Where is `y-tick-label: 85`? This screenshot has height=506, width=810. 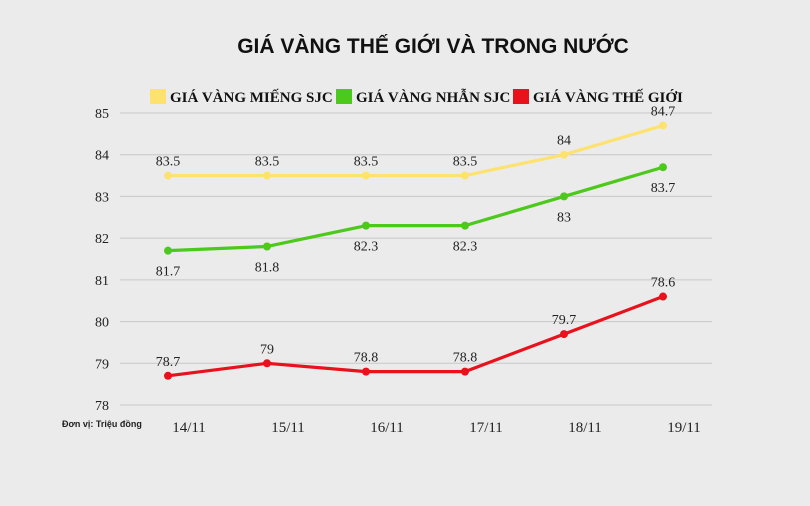 y-tick-label: 85 is located at coordinates (102, 114).